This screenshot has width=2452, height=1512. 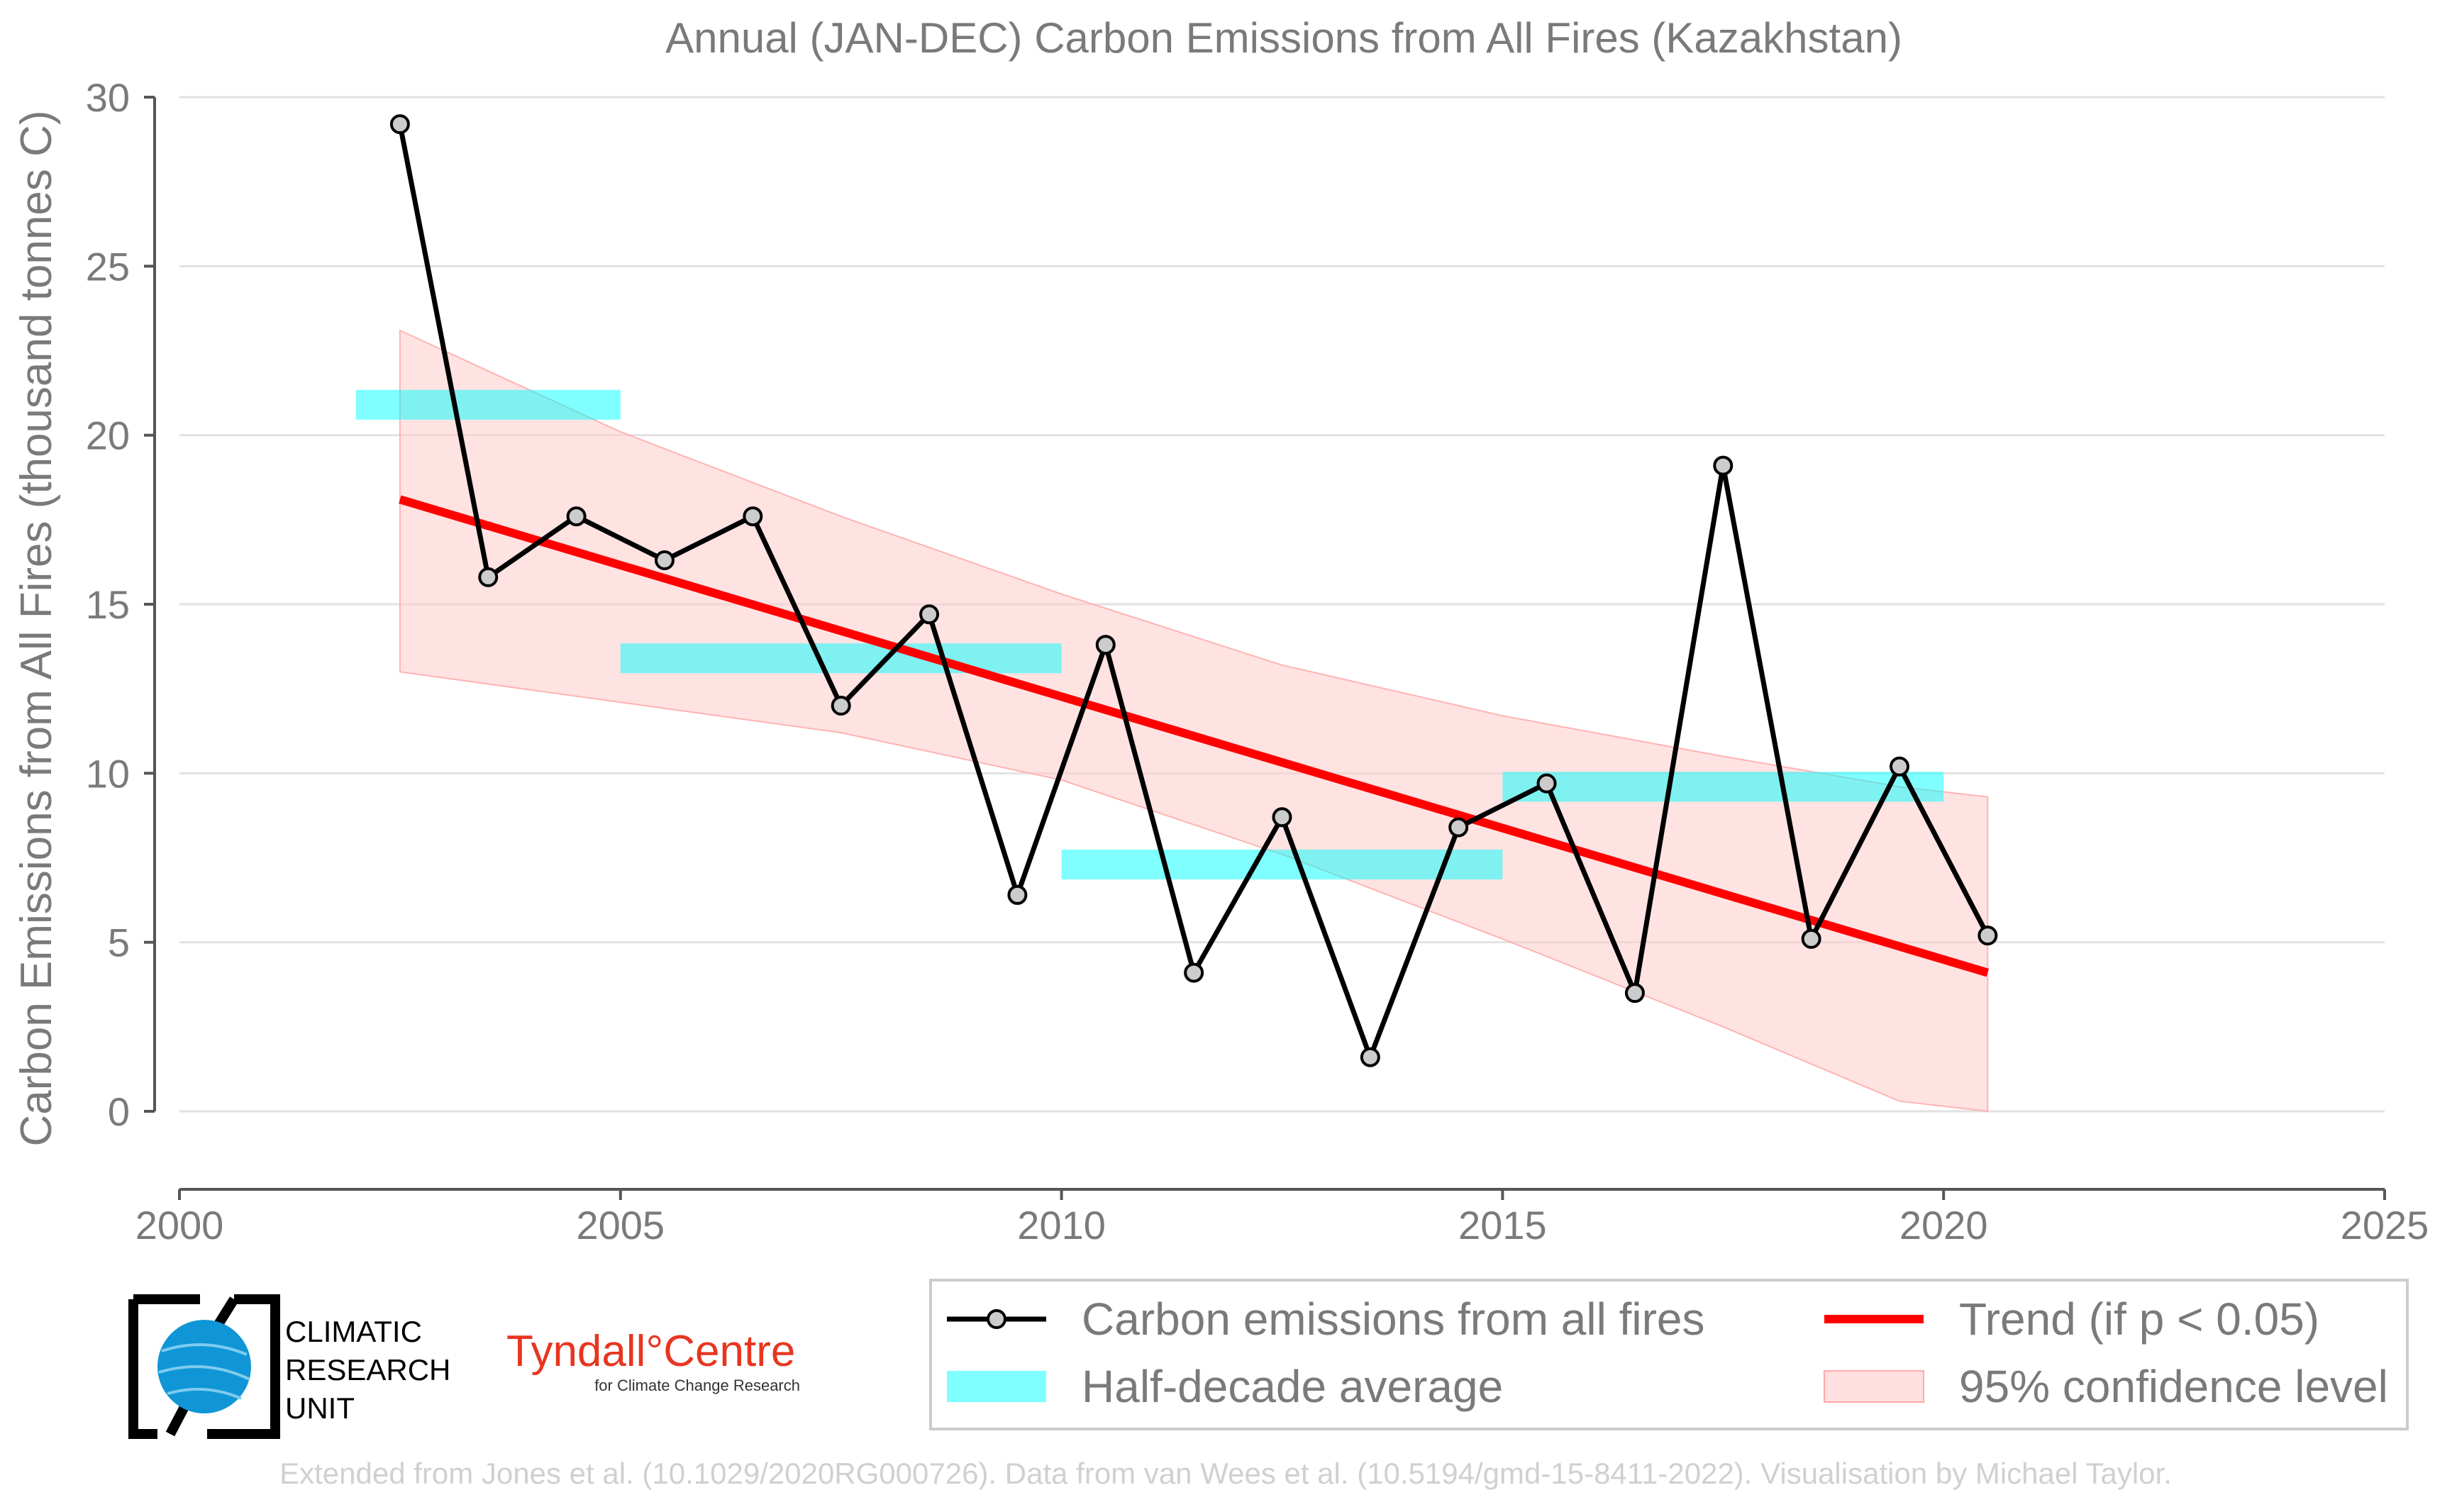 What do you see at coordinates (108, 266) in the screenshot?
I see `y-tick-label-25: 25` at bounding box center [108, 266].